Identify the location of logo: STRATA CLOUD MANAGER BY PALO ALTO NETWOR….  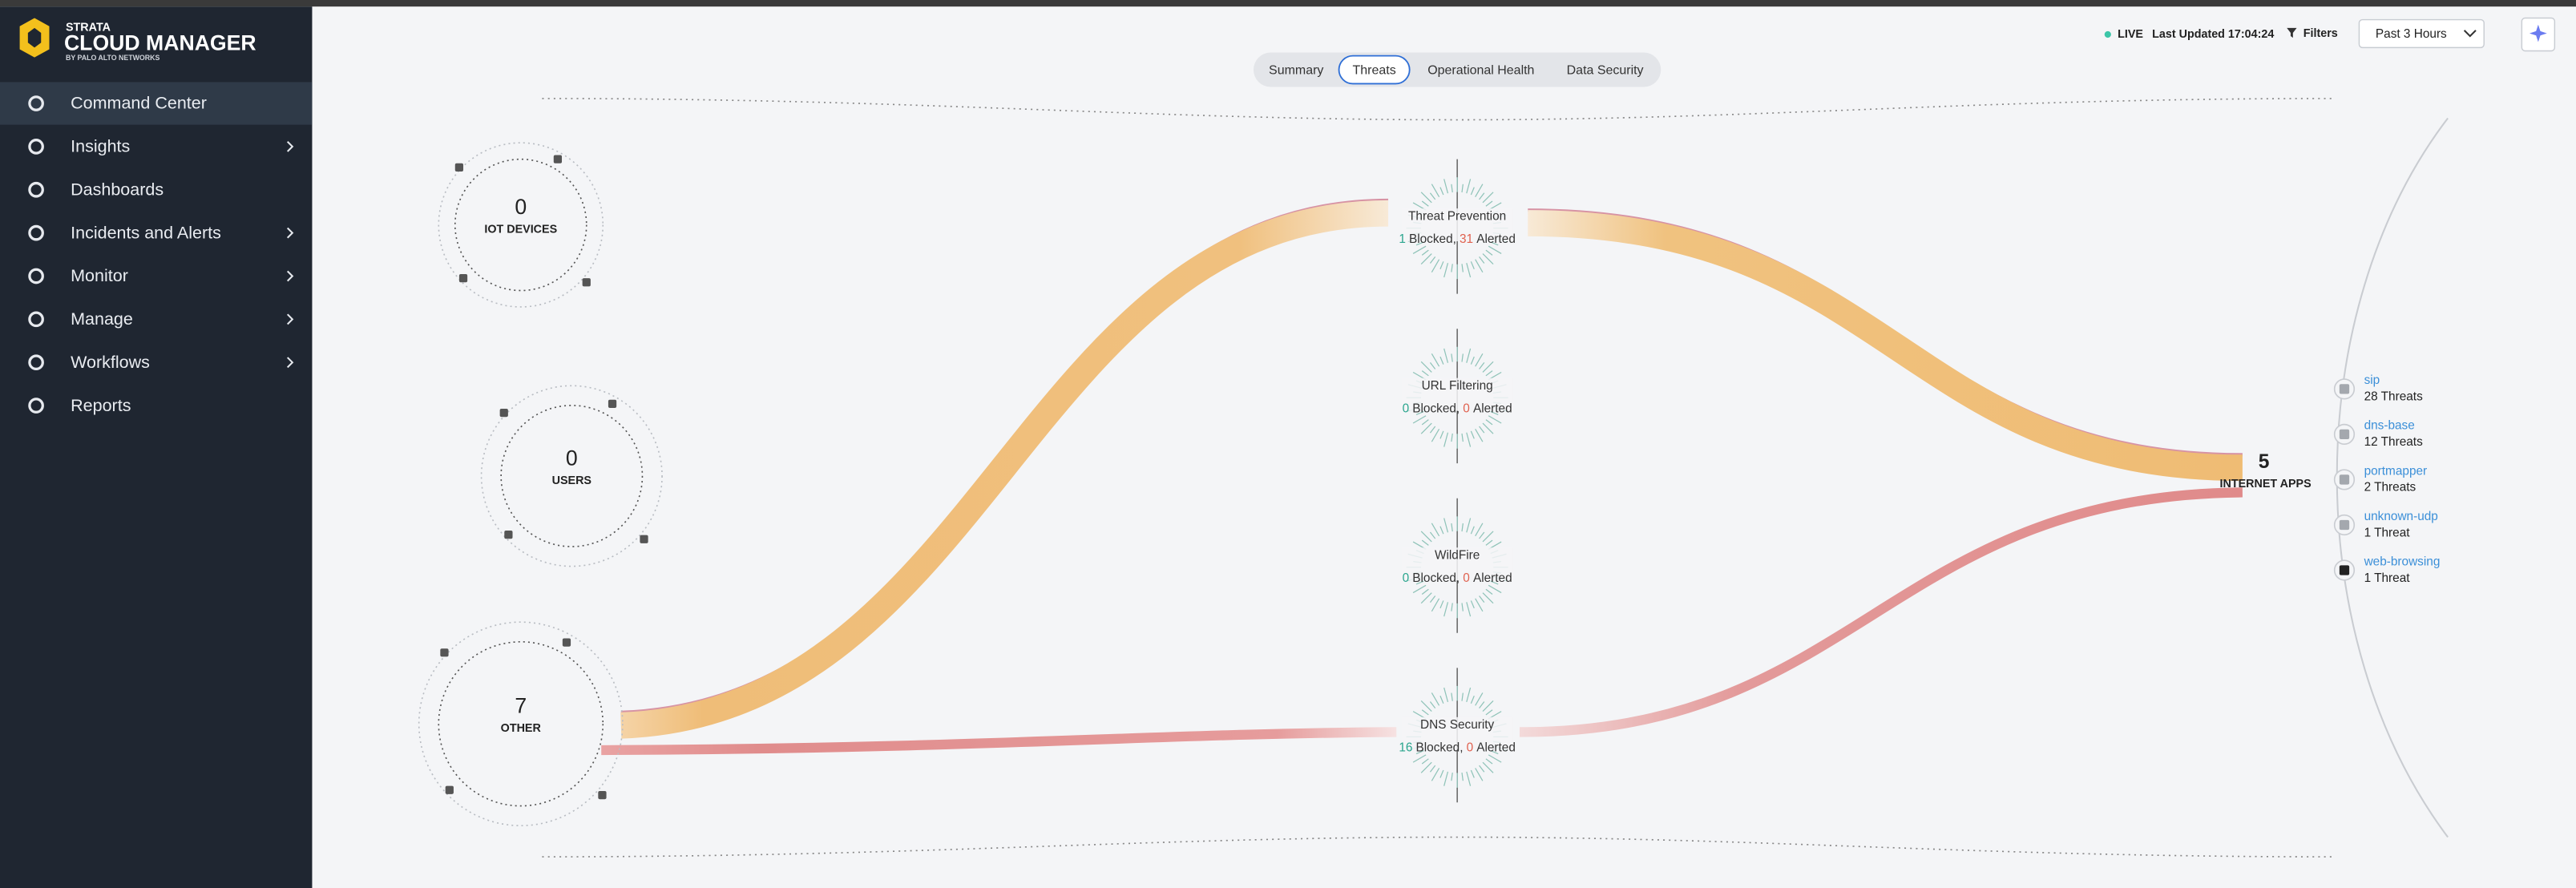
(137, 40).